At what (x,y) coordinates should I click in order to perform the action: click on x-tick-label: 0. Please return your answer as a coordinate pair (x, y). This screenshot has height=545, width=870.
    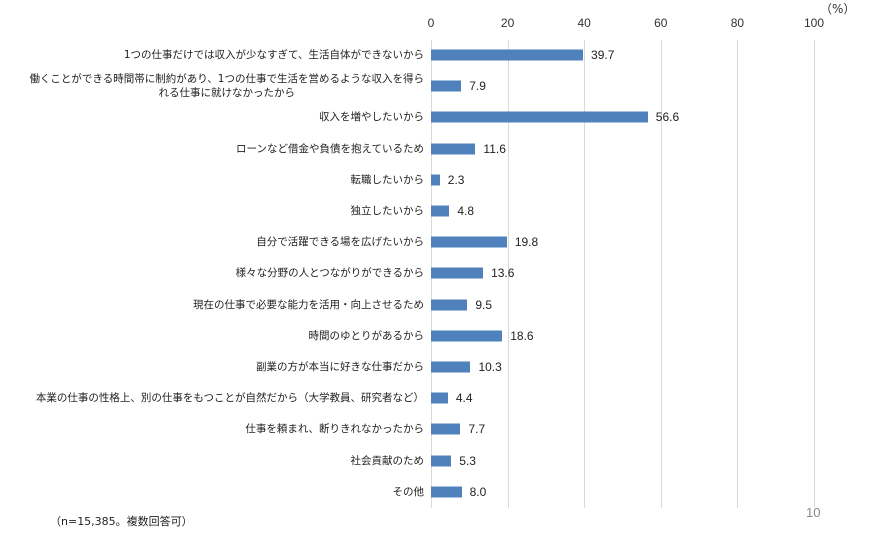
    Looking at the image, I should click on (431, 23).